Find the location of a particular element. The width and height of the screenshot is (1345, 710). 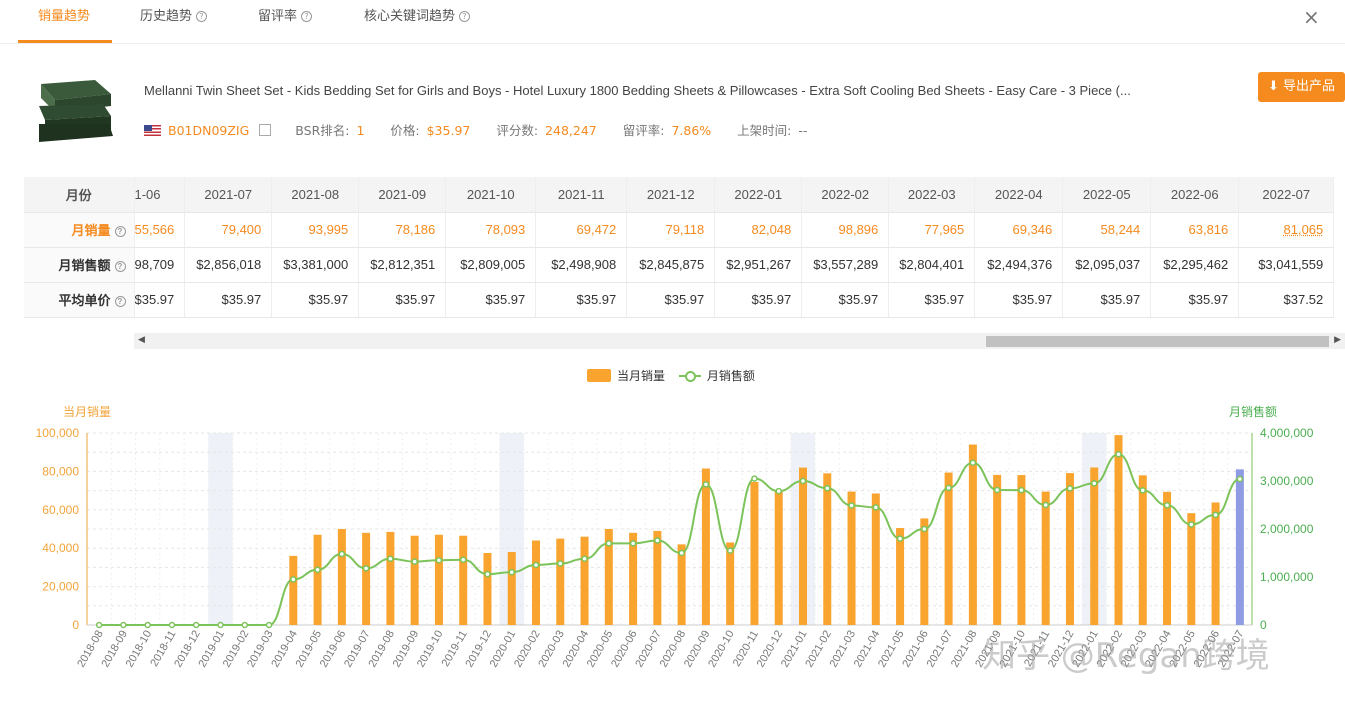

download-icon: ⬇ is located at coordinates (1273, 86).